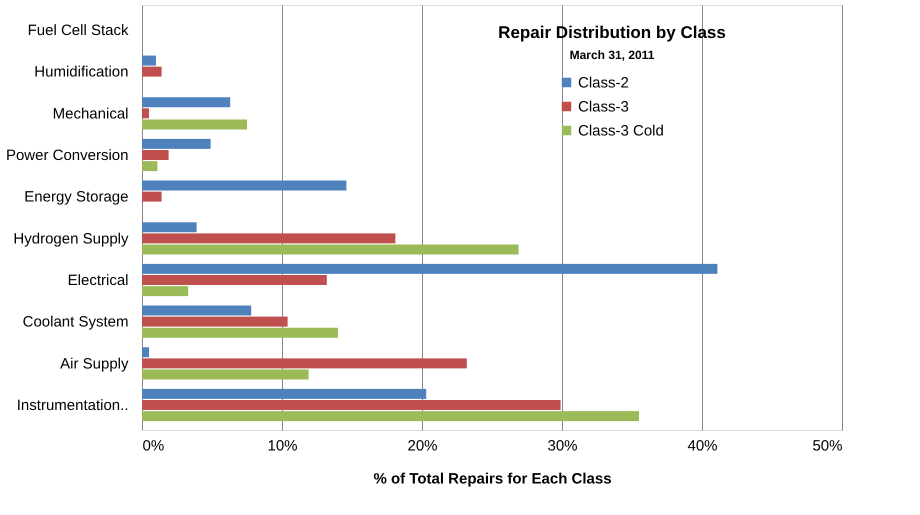  What do you see at coordinates (603, 107) in the screenshot?
I see `legend-label: Class-3` at bounding box center [603, 107].